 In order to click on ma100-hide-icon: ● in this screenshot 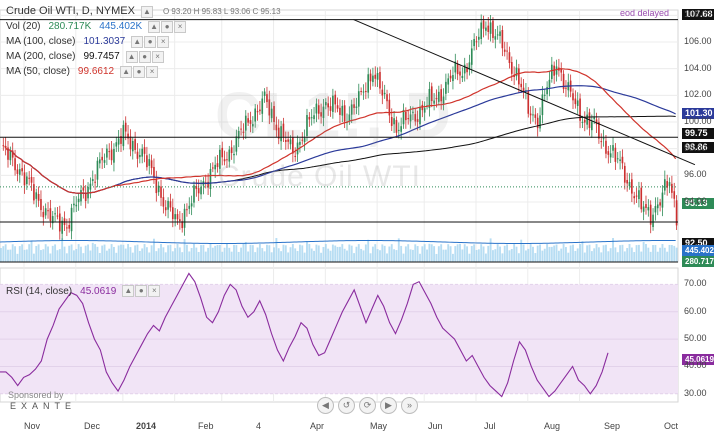, I will do `click(150, 41)`.